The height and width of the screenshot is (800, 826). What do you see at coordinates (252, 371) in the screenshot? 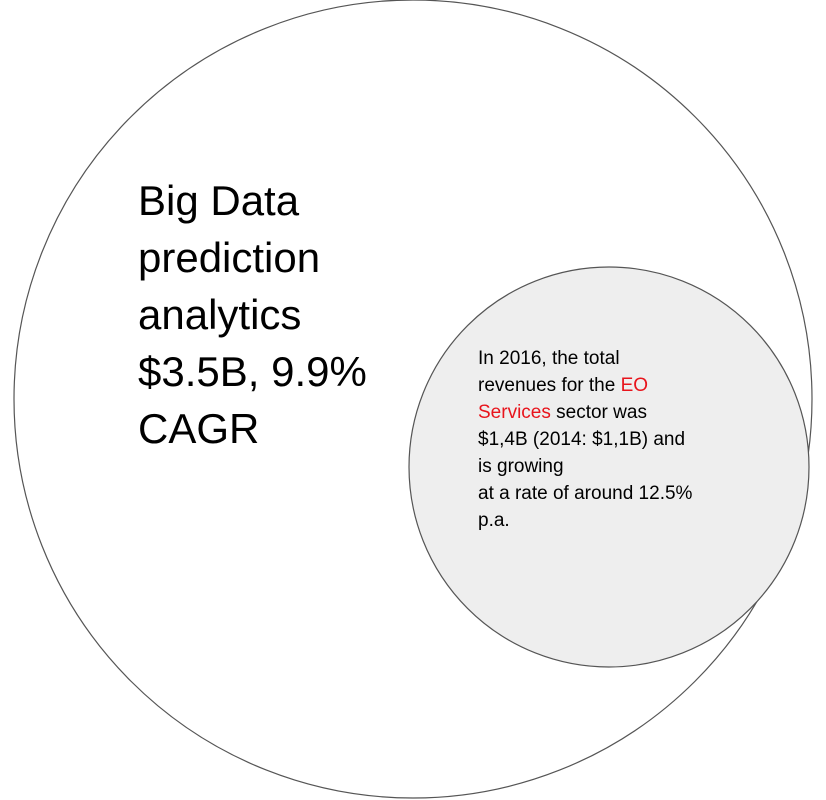
I see `big-data-value-line: $3.5B, 9.9%` at bounding box center [252, 371].